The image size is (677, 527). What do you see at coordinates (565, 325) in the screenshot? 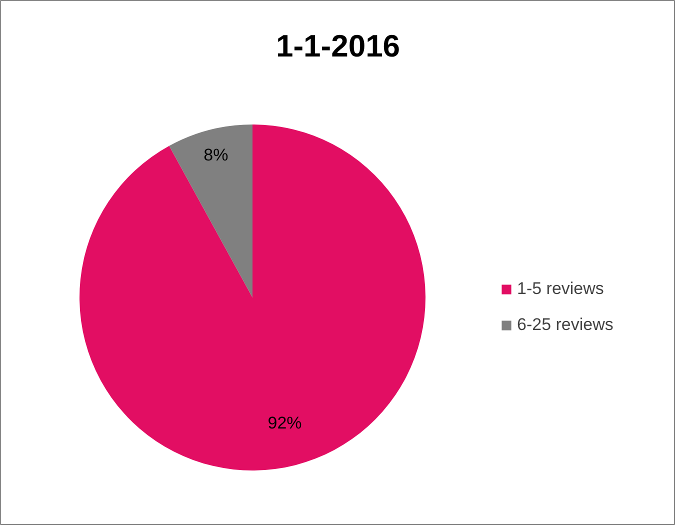
I see `legend-label: 6-25 reviews` at bounding box center [565, 325].